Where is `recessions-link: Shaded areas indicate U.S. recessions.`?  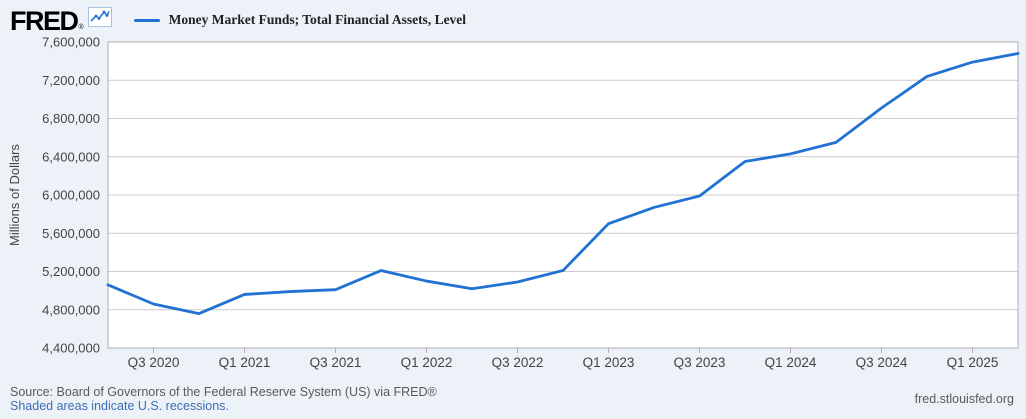
recessions-link: Shaded areas indicate U.S. recessions. is located at coordinates (119, 406).